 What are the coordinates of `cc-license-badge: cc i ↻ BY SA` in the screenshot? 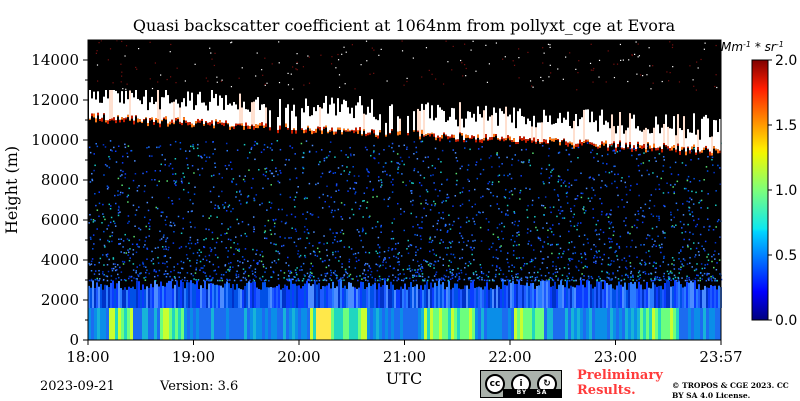 It's located at (521, 384).